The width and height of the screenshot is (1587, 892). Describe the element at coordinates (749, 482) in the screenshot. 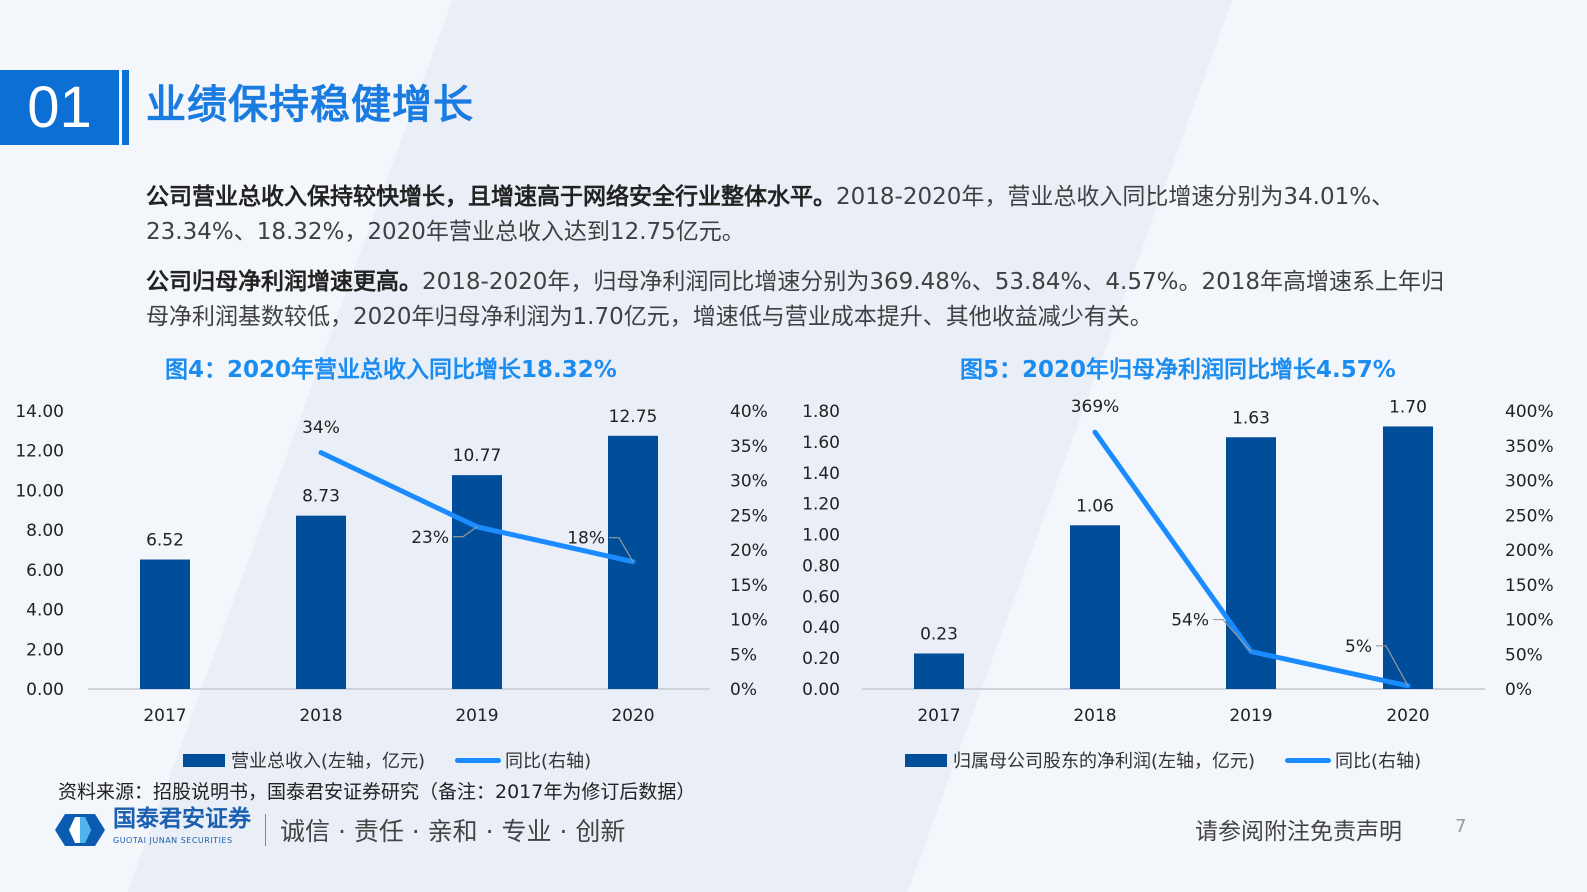

I see `right-axis-tick: 30%` at that location.